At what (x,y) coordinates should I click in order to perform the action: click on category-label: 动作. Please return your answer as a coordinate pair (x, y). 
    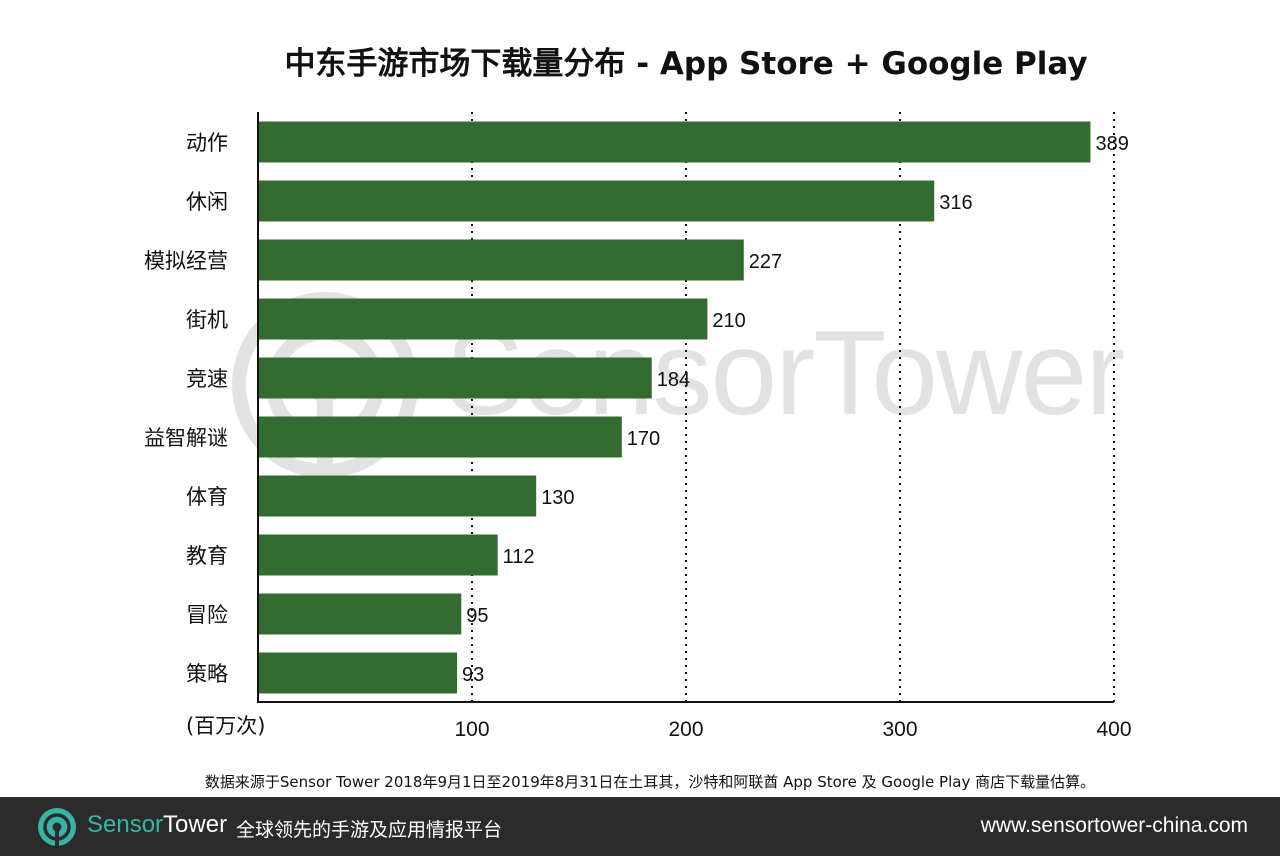
    Looking at the image, I should click on (207, 143).